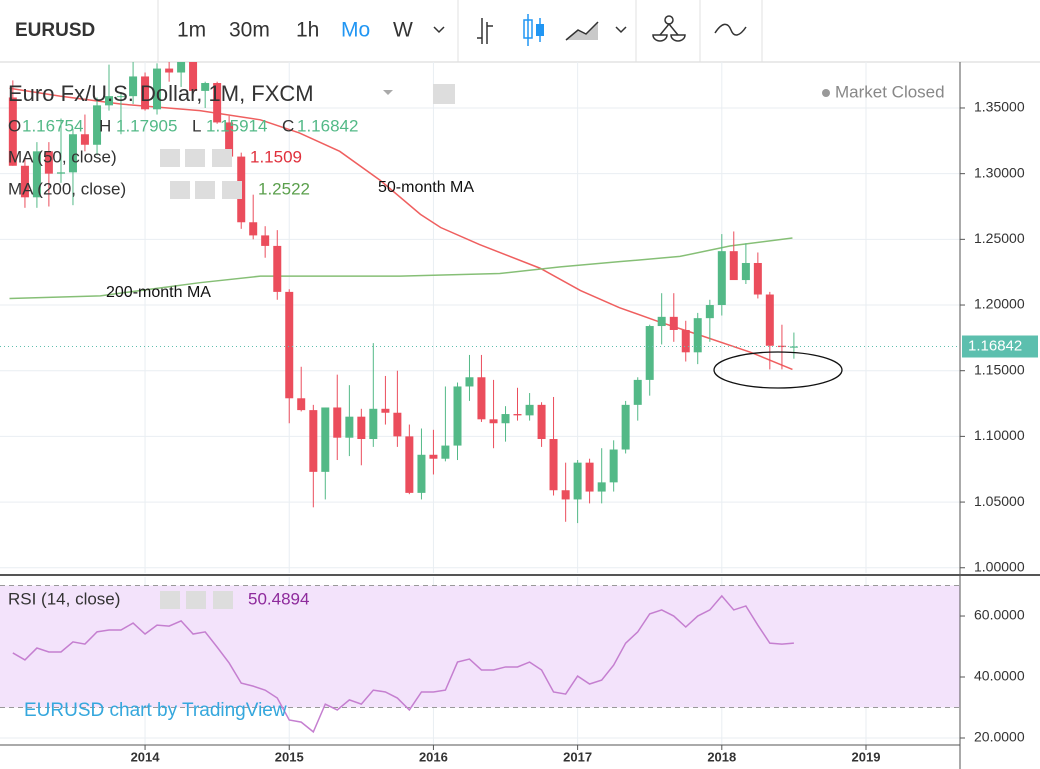 This screenshot has width=1040, height=769. Describe the element at coordinates (669, 28) in the screenshot. I see `compare-icon` at that location.